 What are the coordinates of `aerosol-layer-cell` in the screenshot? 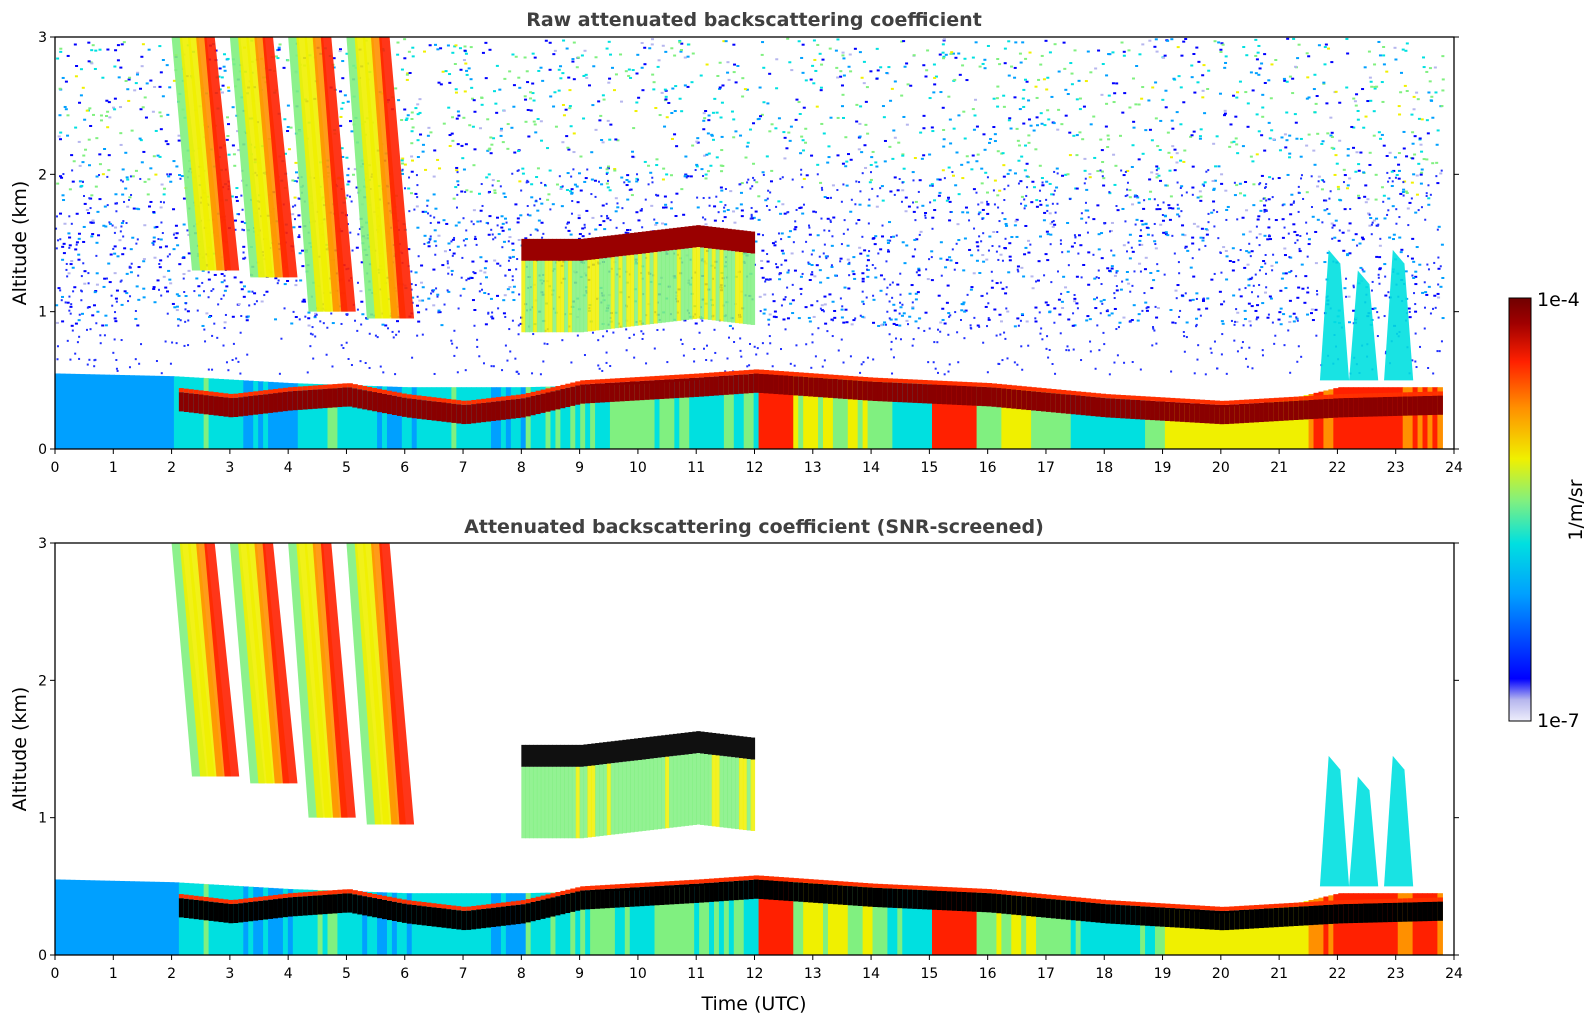 It's located at (498, 411).